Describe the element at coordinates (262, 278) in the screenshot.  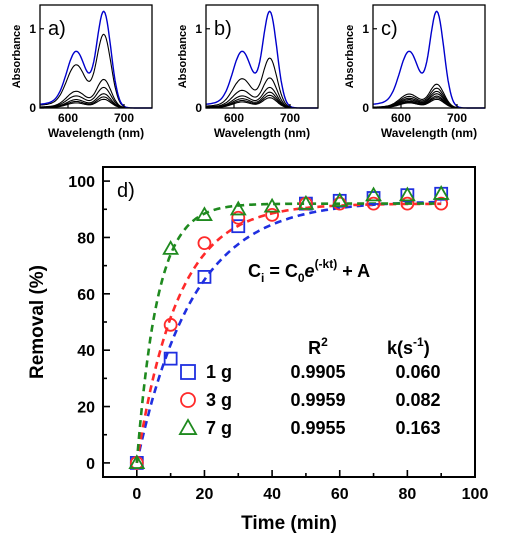
I see `eq-lhs-sub: i` at that location.